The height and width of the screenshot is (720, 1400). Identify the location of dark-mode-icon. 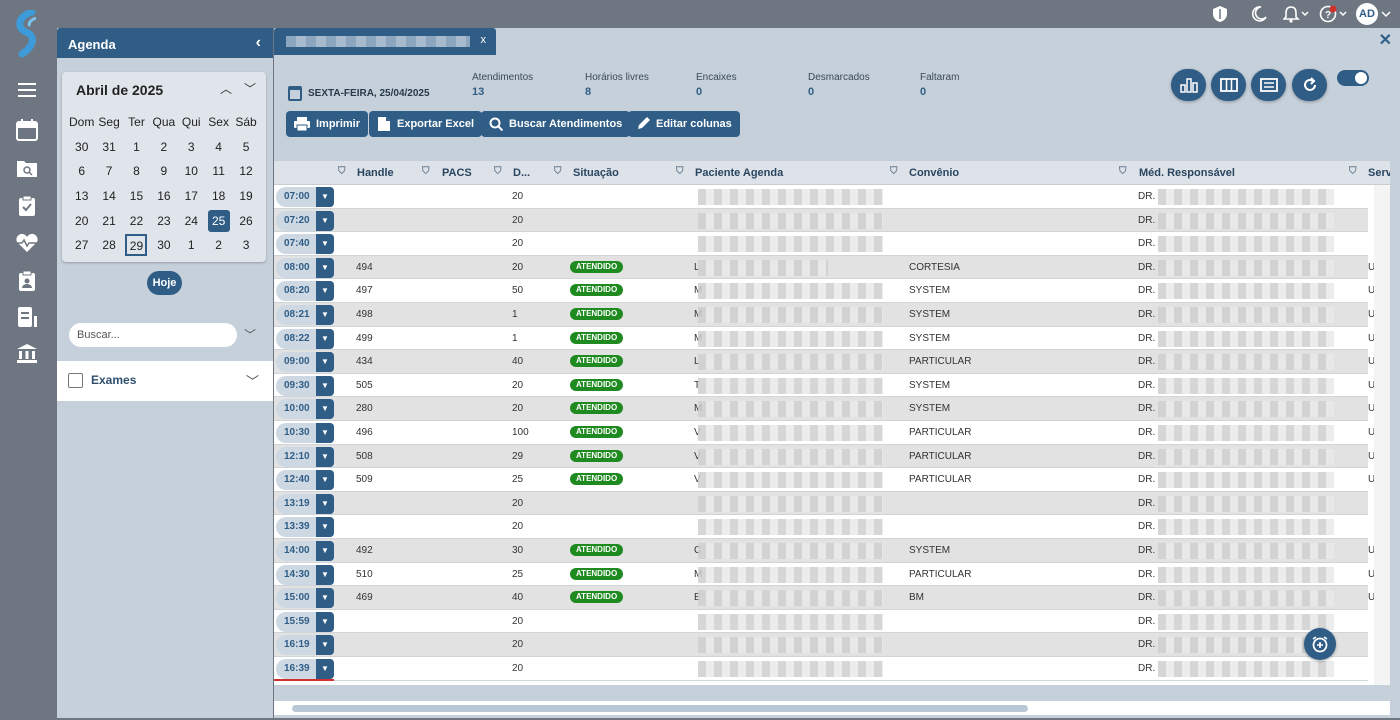
(1259, 14).